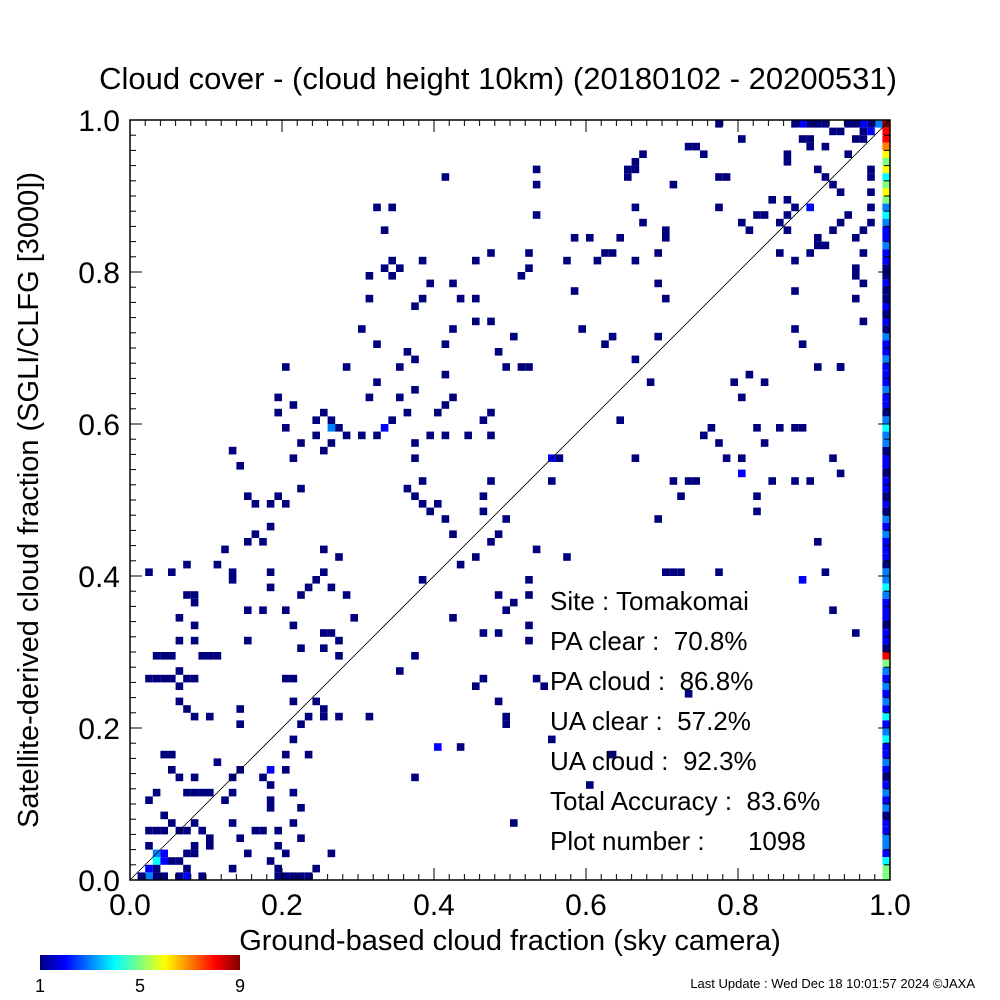 The image size is (1000, 1000). Describe the element at coordinates (40, 986) in the screenshot. I see `colorbar-tick-label: 1` at that location.